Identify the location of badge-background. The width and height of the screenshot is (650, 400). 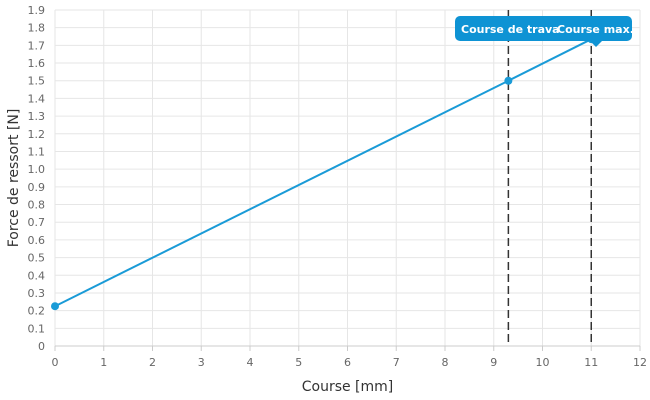
(543, 28).